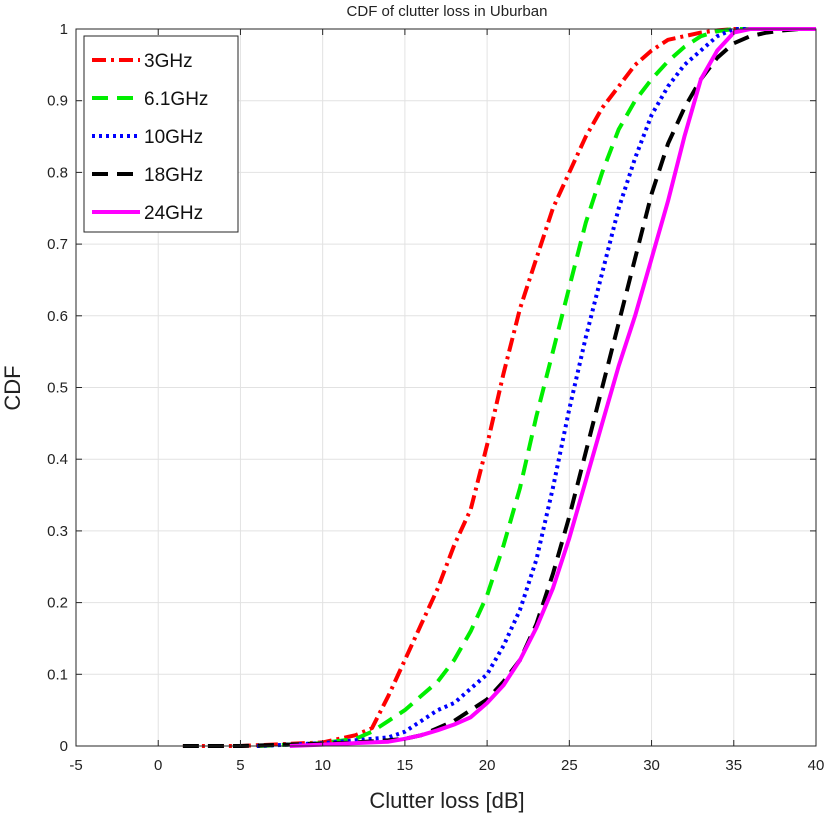  Describe the element at coordinates (569, 765) in the screenshot. I see `x-tick-label: 25` at that location.